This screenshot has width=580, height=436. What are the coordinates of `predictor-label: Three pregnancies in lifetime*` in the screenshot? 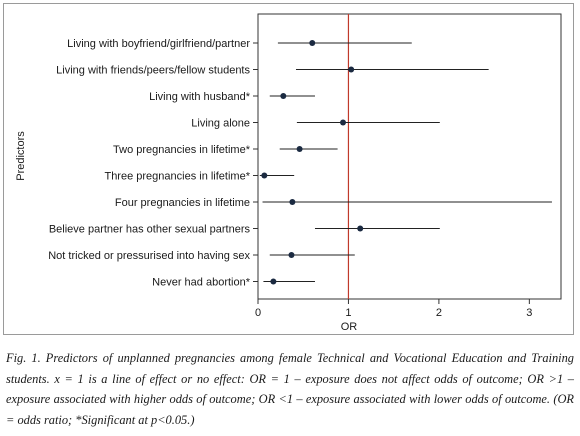 It's located at (177, 177).